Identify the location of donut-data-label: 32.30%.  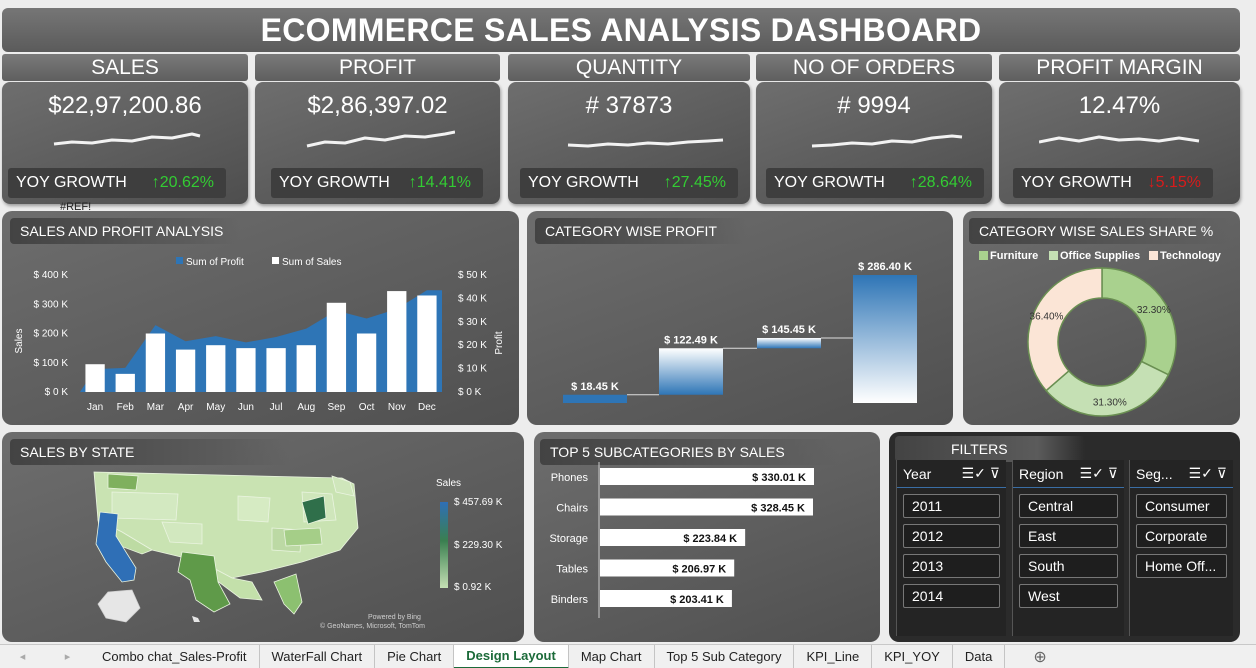
(1154, 310).